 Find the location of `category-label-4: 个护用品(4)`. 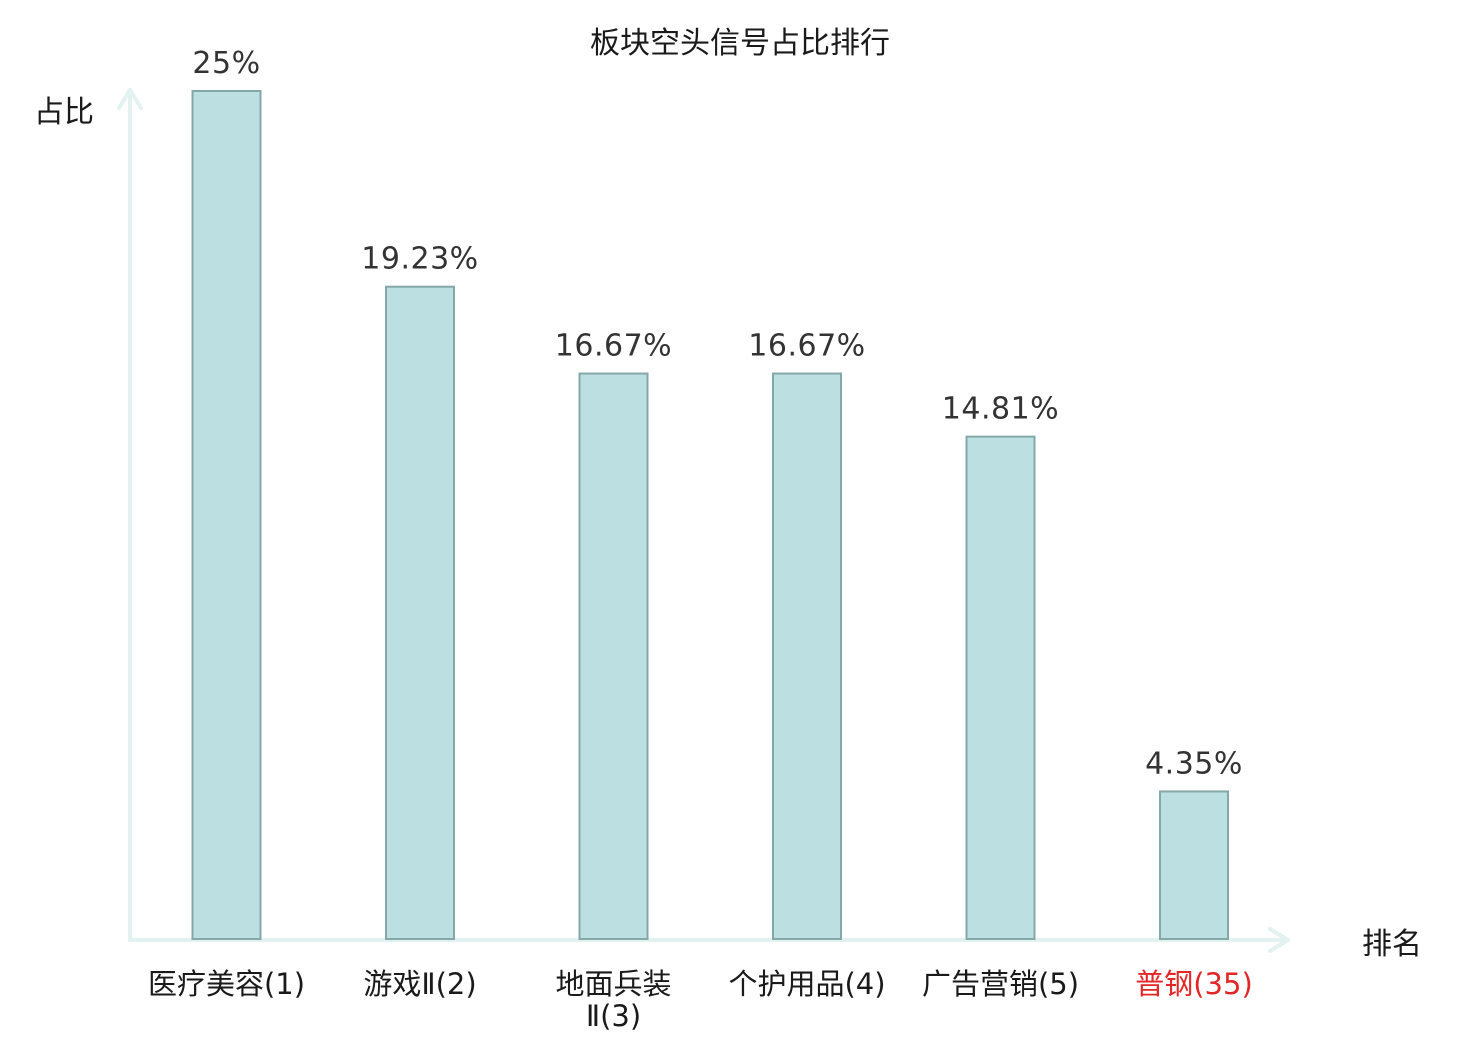

category-label-4: 个护用品(4) is located at coordinates (806, 984).